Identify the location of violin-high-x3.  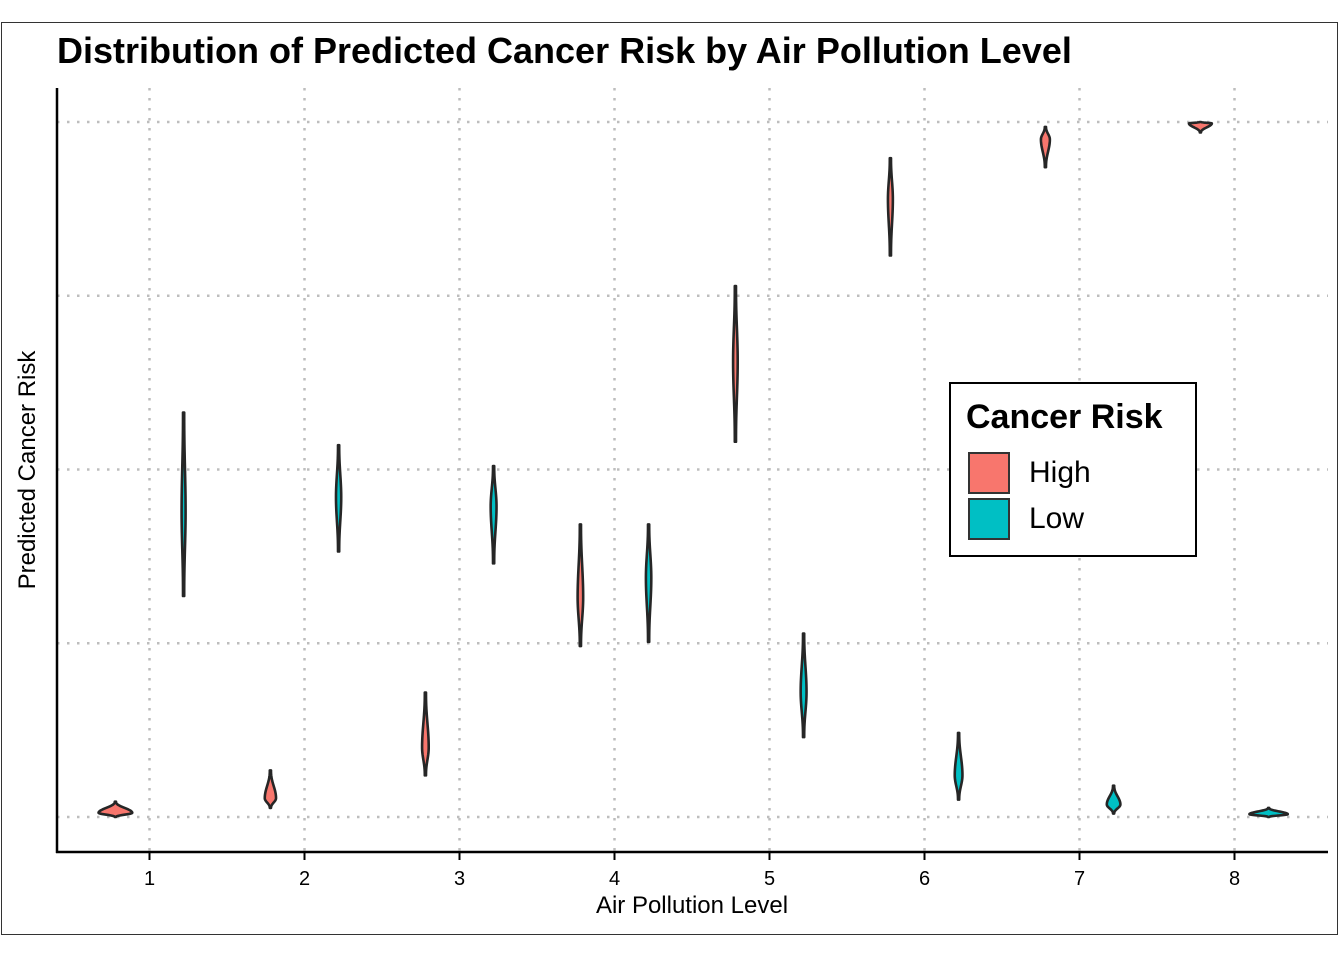
(425, 734).